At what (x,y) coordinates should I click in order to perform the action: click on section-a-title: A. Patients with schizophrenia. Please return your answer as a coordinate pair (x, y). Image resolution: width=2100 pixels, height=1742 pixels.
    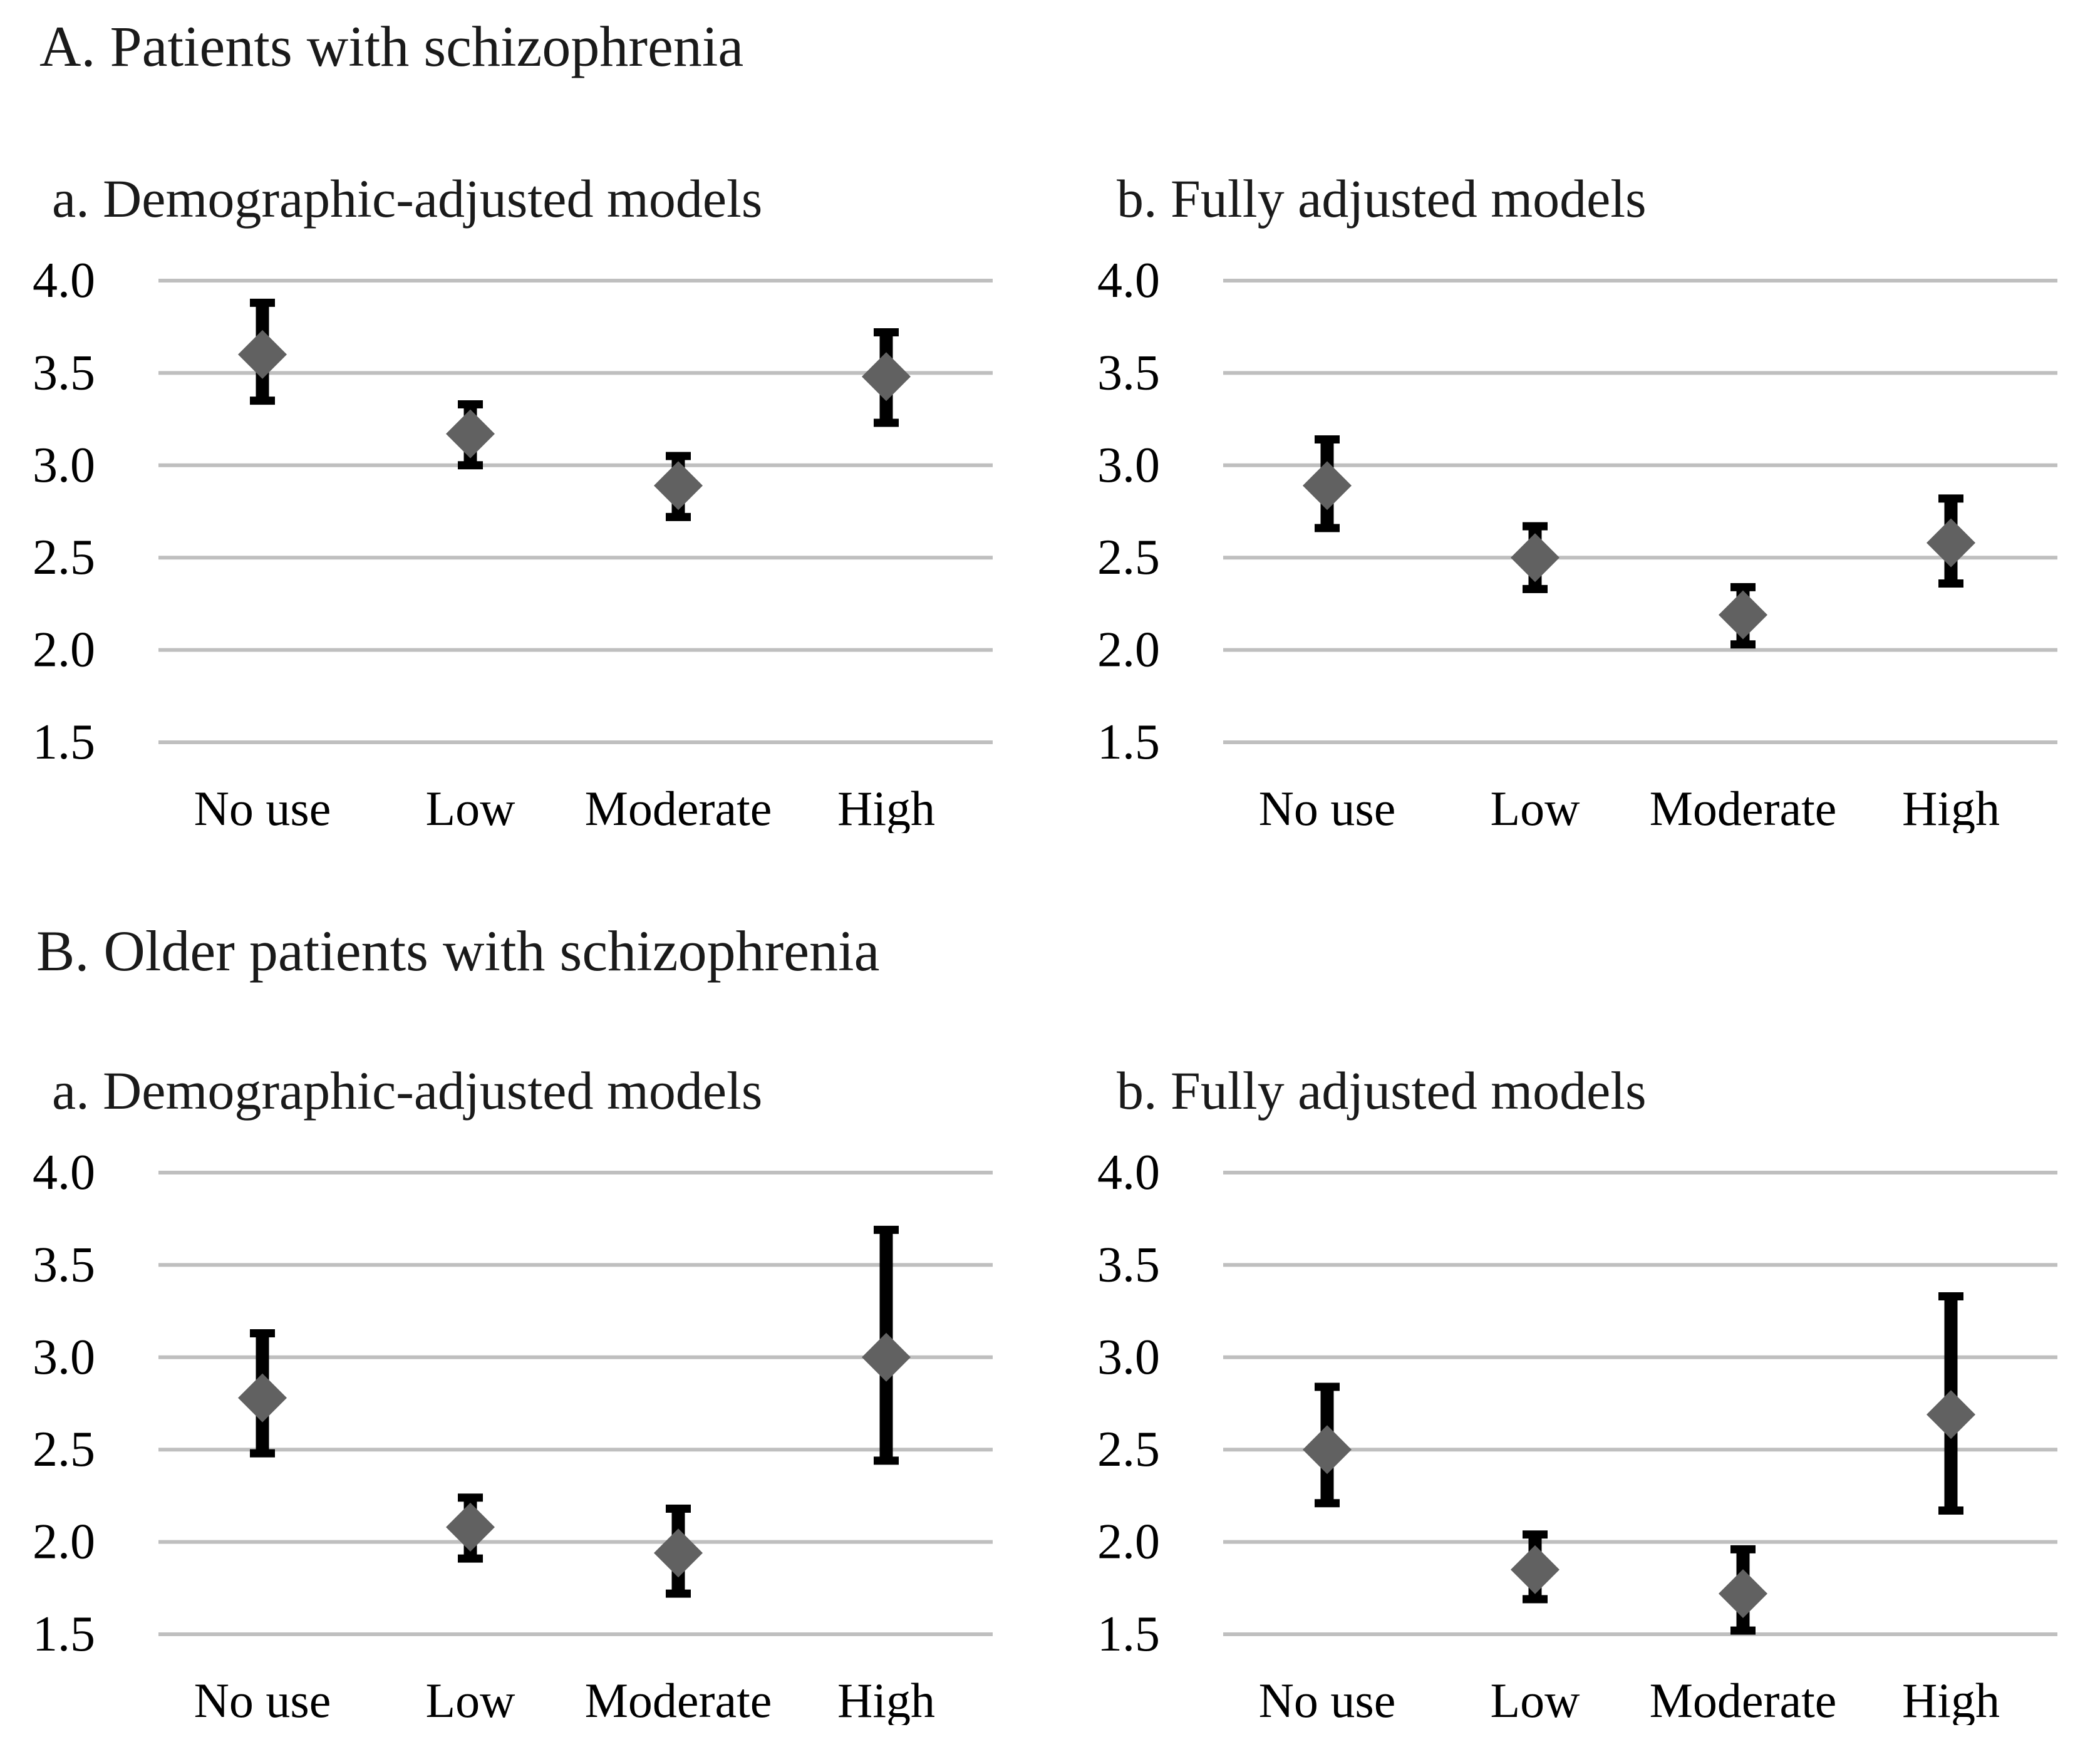
    Looking at the image, I should click on (391, 46).